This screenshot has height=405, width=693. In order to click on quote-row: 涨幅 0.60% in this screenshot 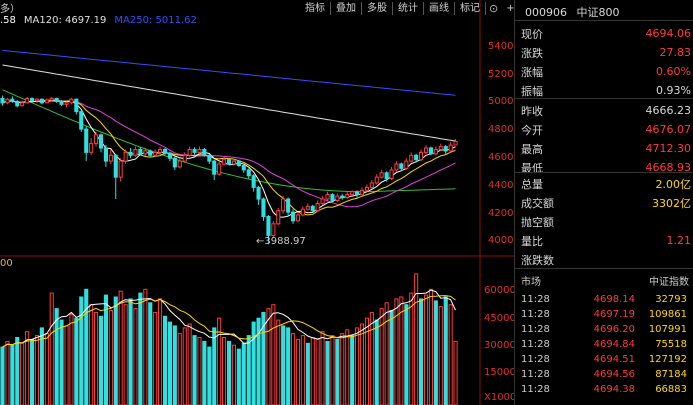, I will do `click(606, 71)`.